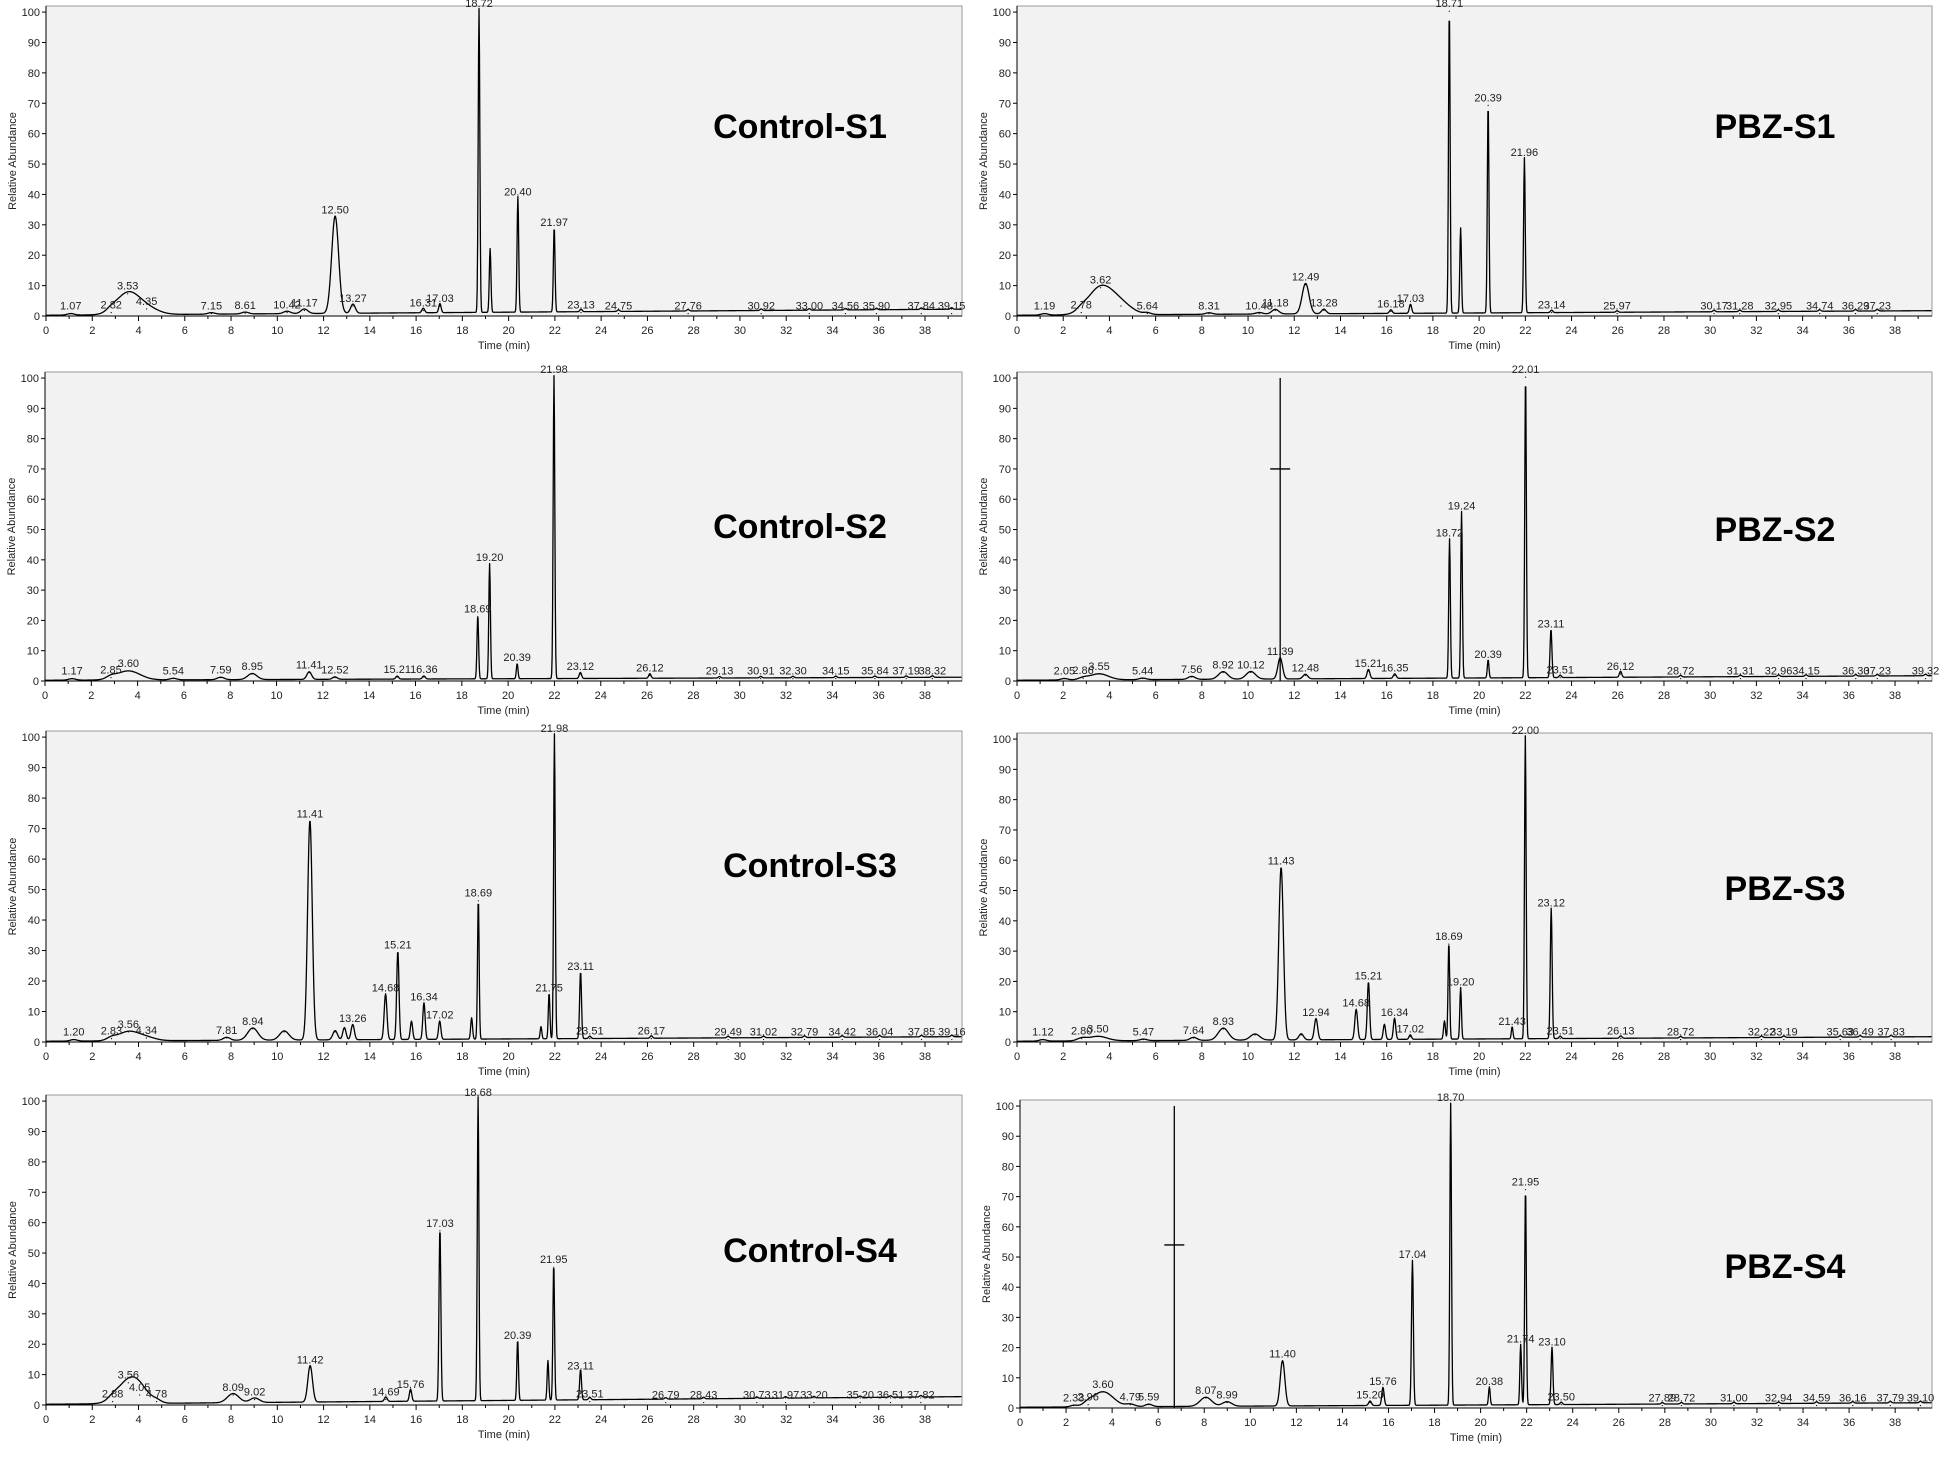 This screenshot has width=1940, height=1459. What do you see at coordinates (555, 729) in the screenshot?
I see `panel-5-peak-label: 21.98` at bounding box center [555, 729].